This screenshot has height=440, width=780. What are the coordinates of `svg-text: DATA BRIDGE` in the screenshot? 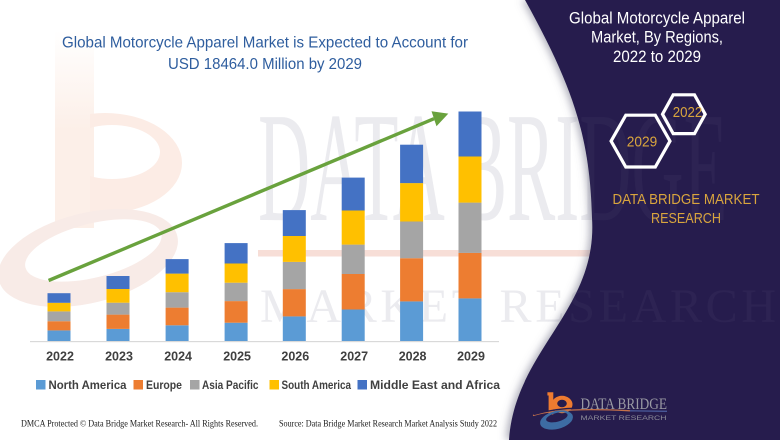 It's located at (624, 404).